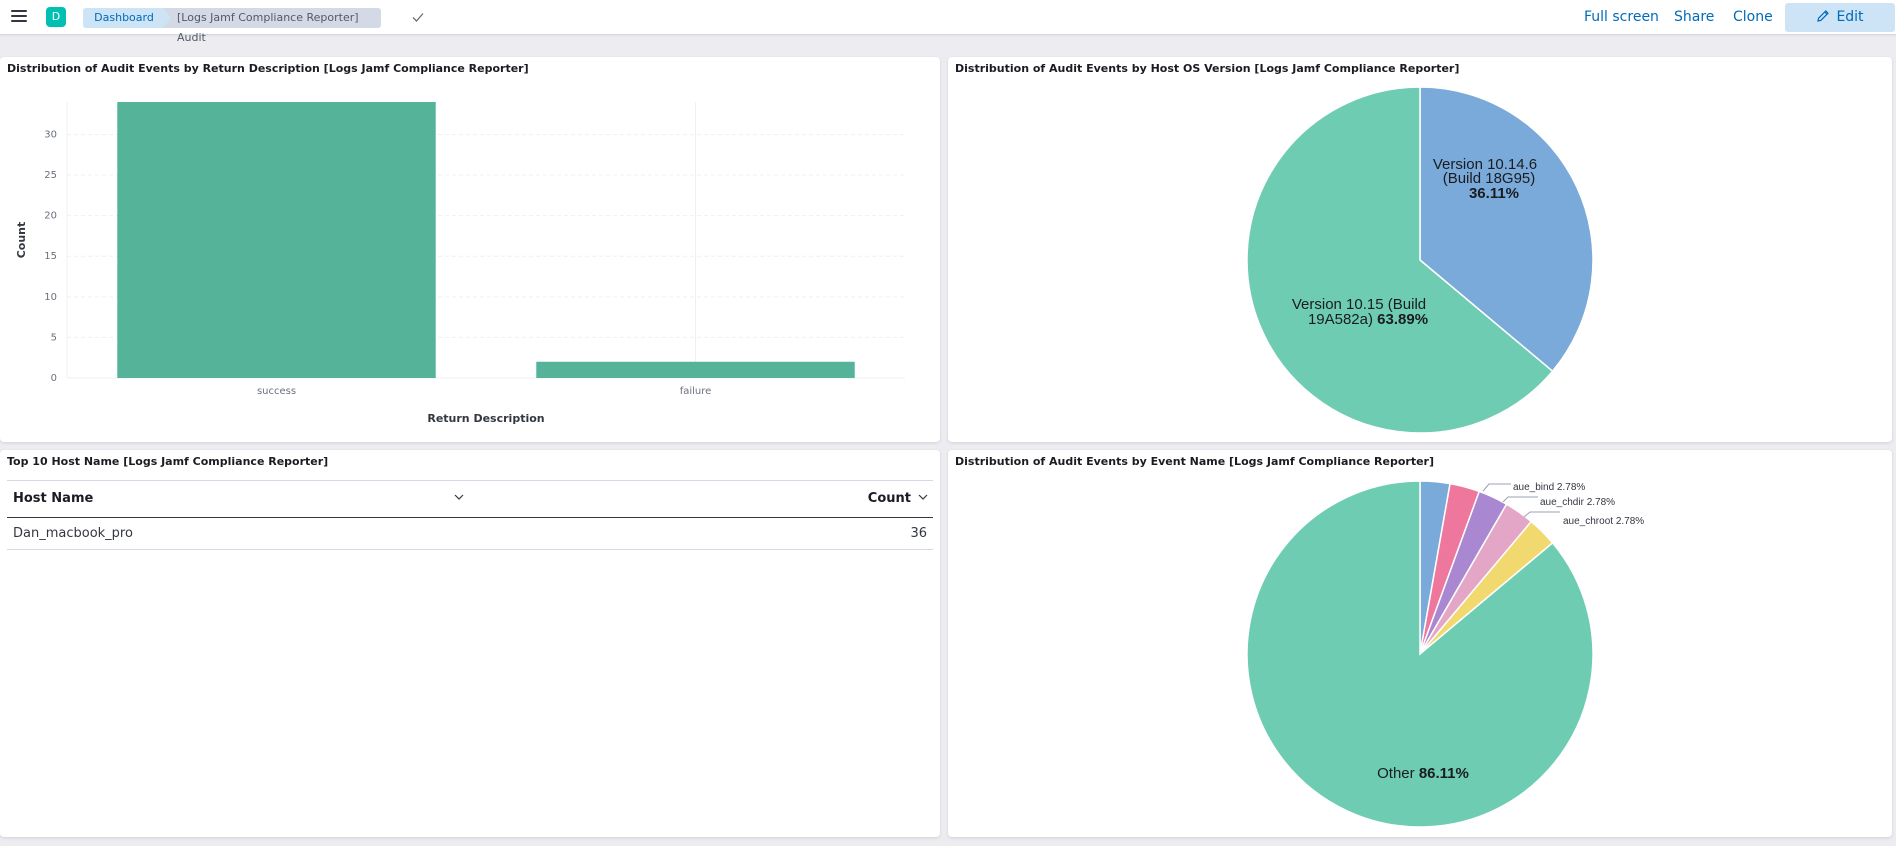 The height and width of the screenshot is (846, 1896). Describe the element at coordinates (50, 175) in the screenshot. I see `y-tick-label: 25` at that location.